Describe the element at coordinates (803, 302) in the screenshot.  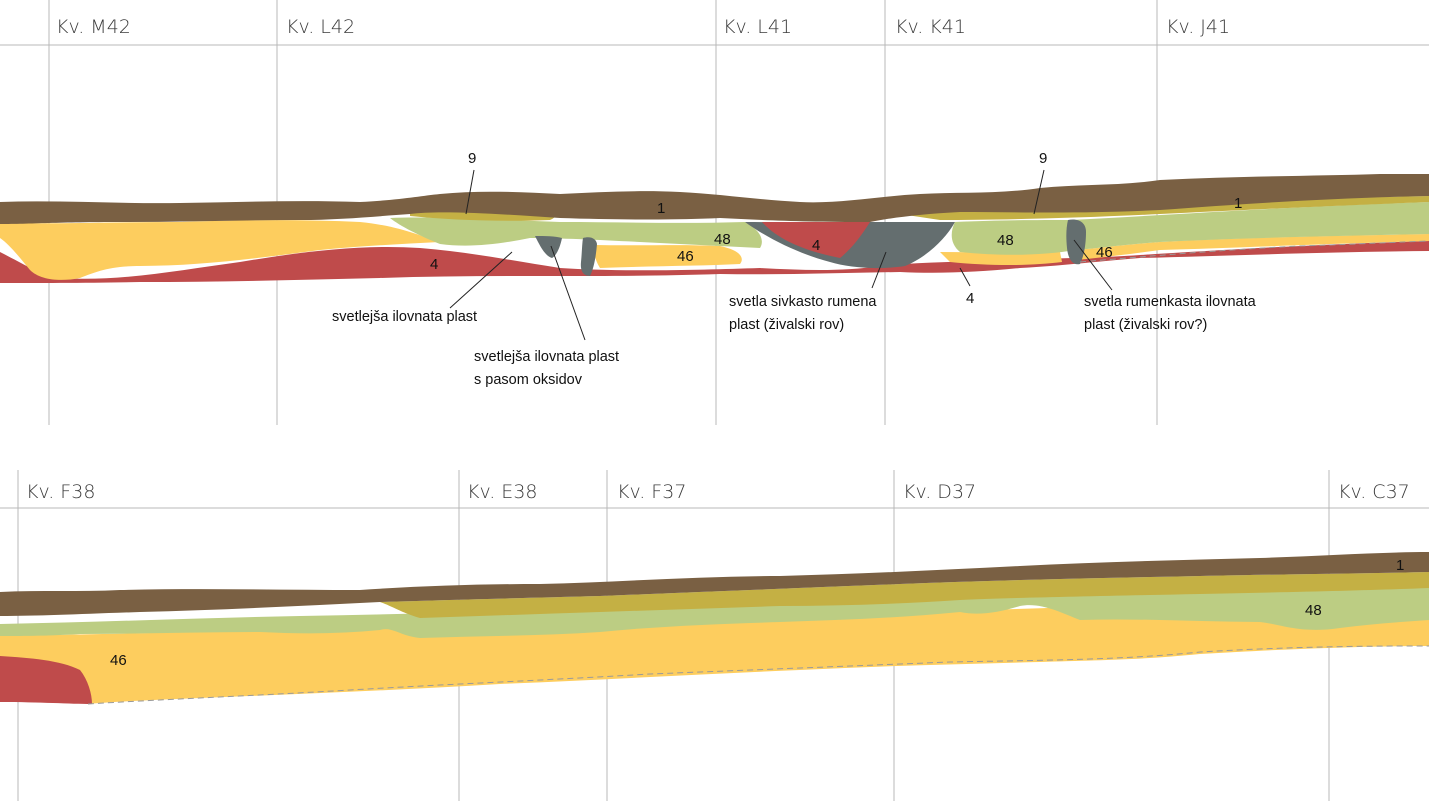
I see `annotation-text: svetla sivkasto rumena` at that location.